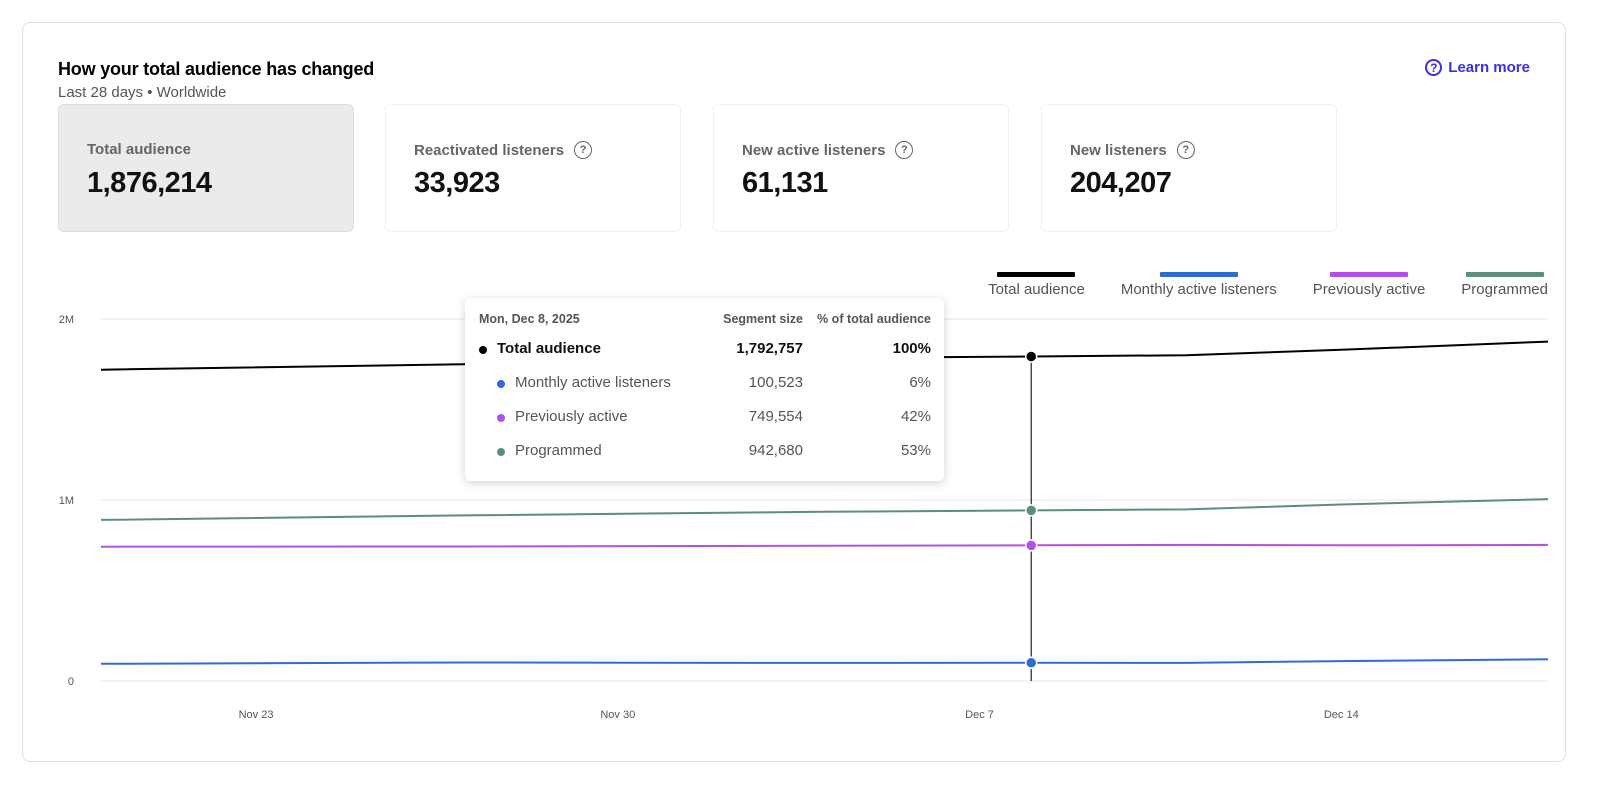  I want to click on tooltip-row-size: 749,554, so click(775, 416).